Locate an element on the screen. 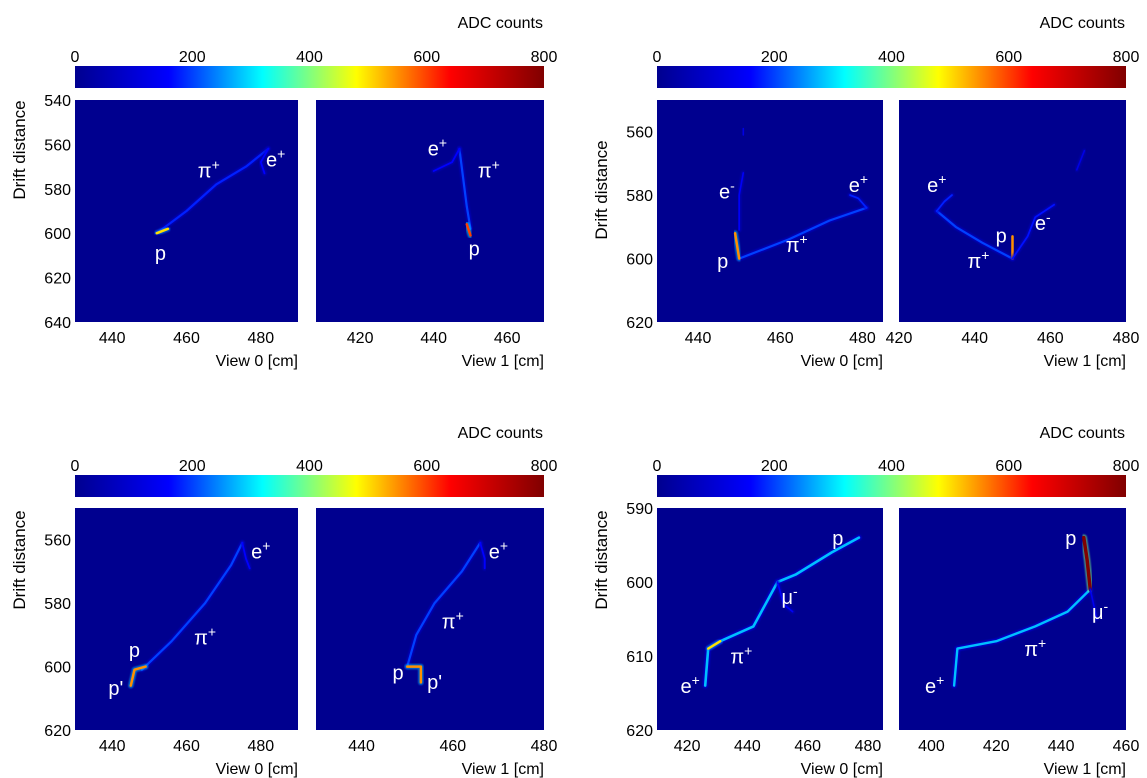 The height and width of the screenshot is (778, 1147). y-tick-label: 640 is located at coordinates (57, 323).